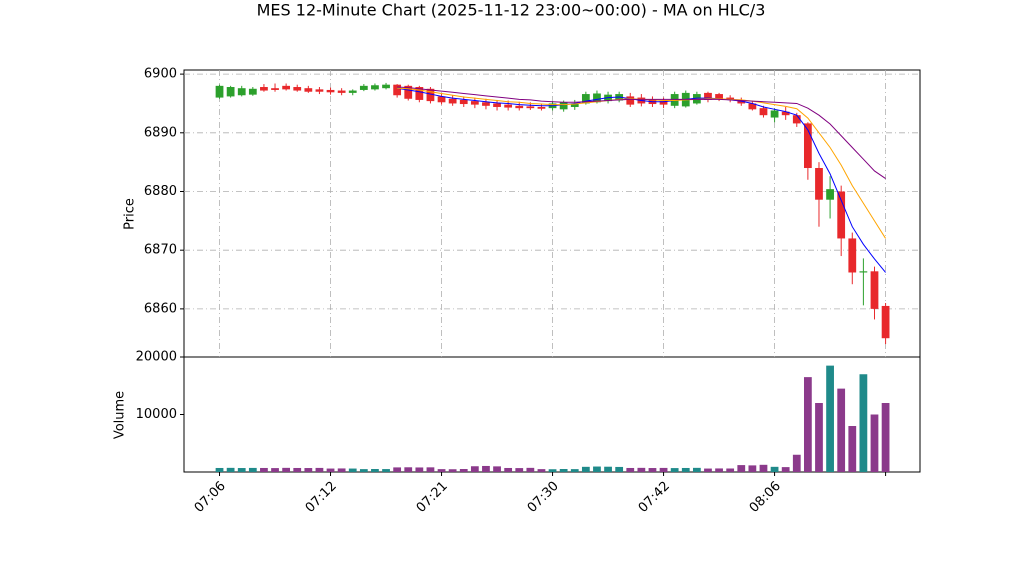  I want to click on y-tick-label: 6860, so click(160, 308).